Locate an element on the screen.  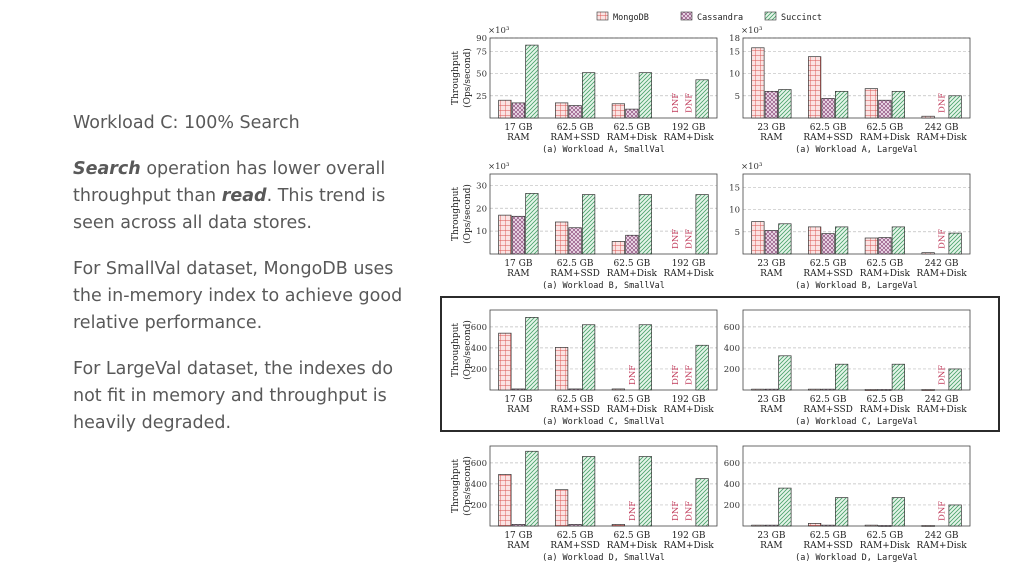
legend-label-mongodb: MongoDB is located at coordinates (631, 18).